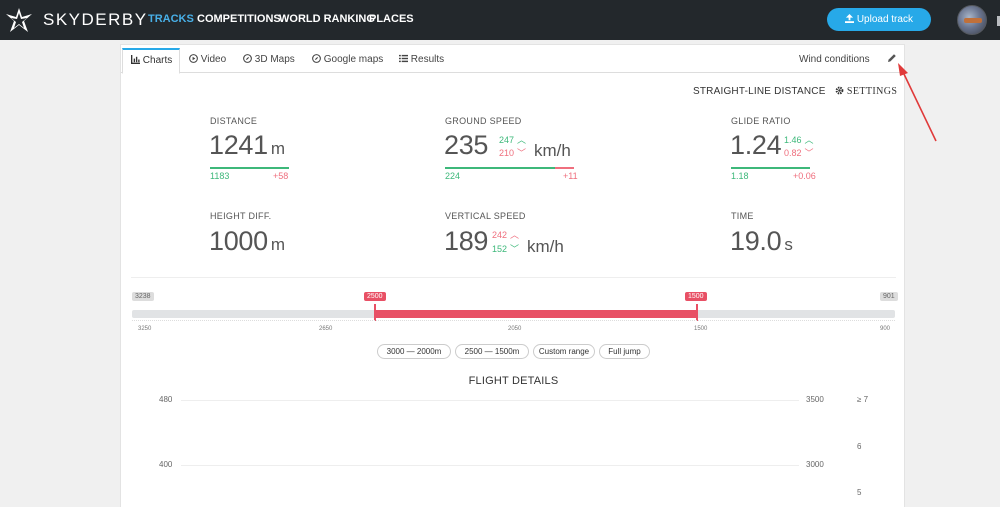  What do you see at coordinates (135, 59) in the screenshot?
I see `bar-chart-icon` at bounding box center [135, 59].